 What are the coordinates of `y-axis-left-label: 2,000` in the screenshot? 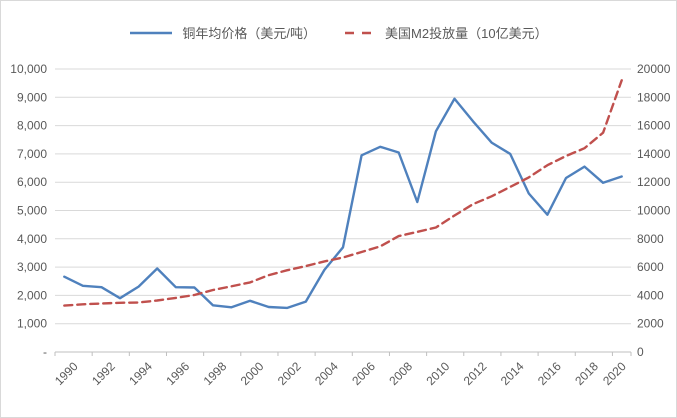 It's located at (32, 295).